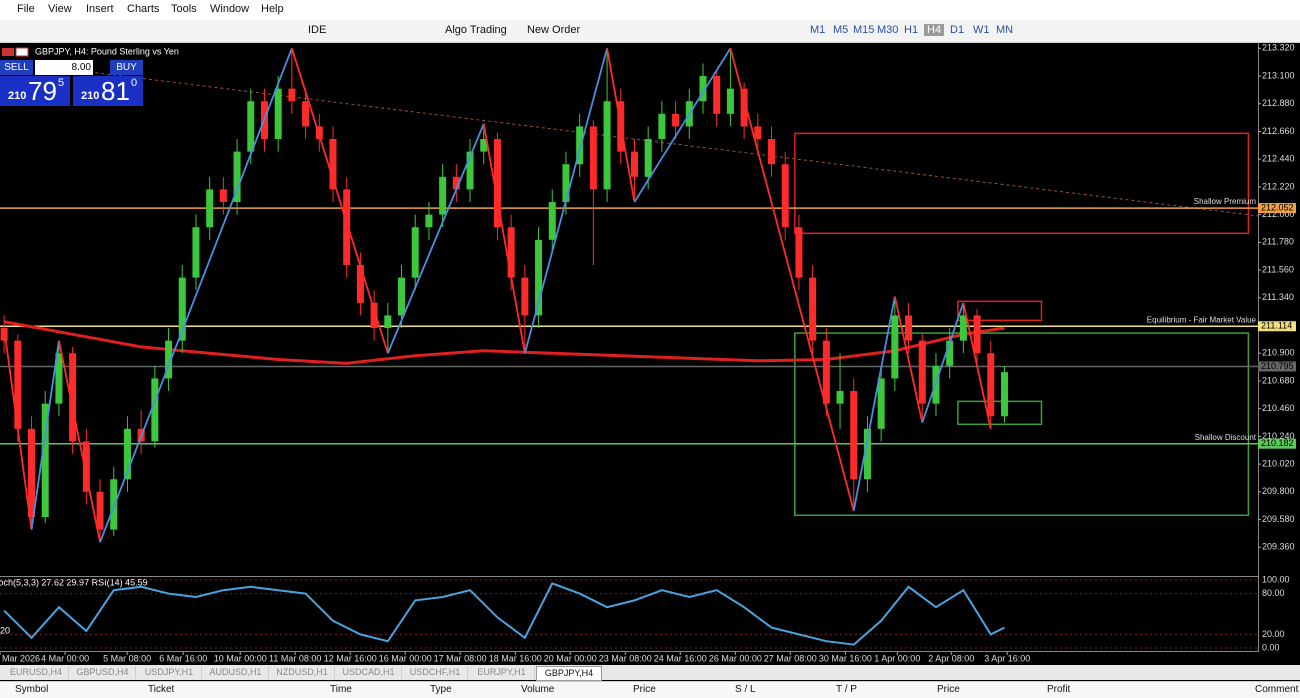 The image size is (1300, 698). Describe the element at coordinates (515, 658) in the screenshot. I see `x-tick-label: 18 Mar 16:00` at that location.